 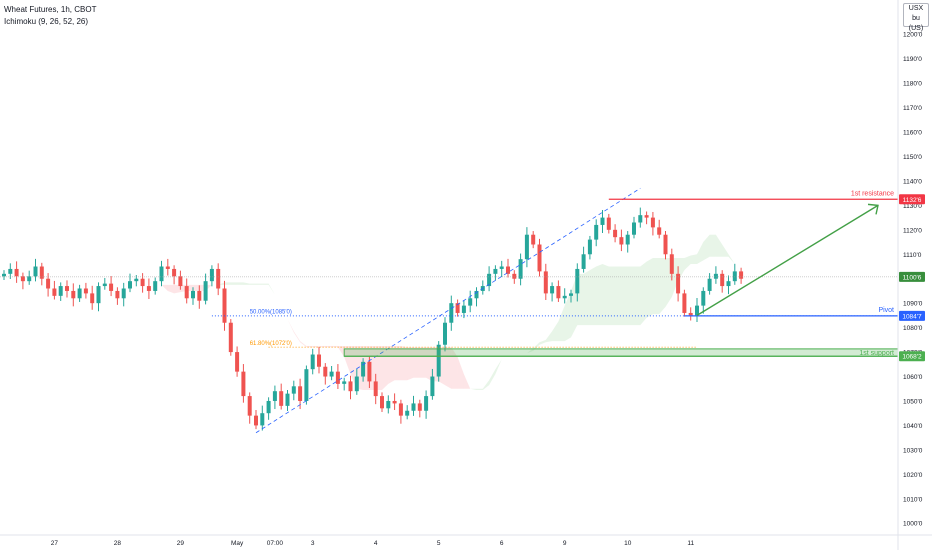 I want to click on price-tick-label: 1160'0, so click(x=912, y=133).